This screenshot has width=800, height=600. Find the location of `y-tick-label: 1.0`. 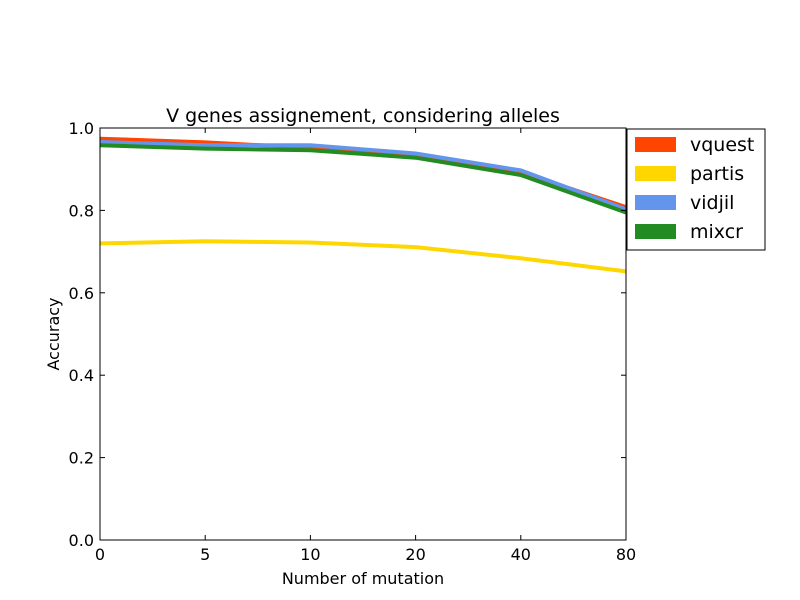

y-tick-label: 1.0 is located at coordinates (81, 128).